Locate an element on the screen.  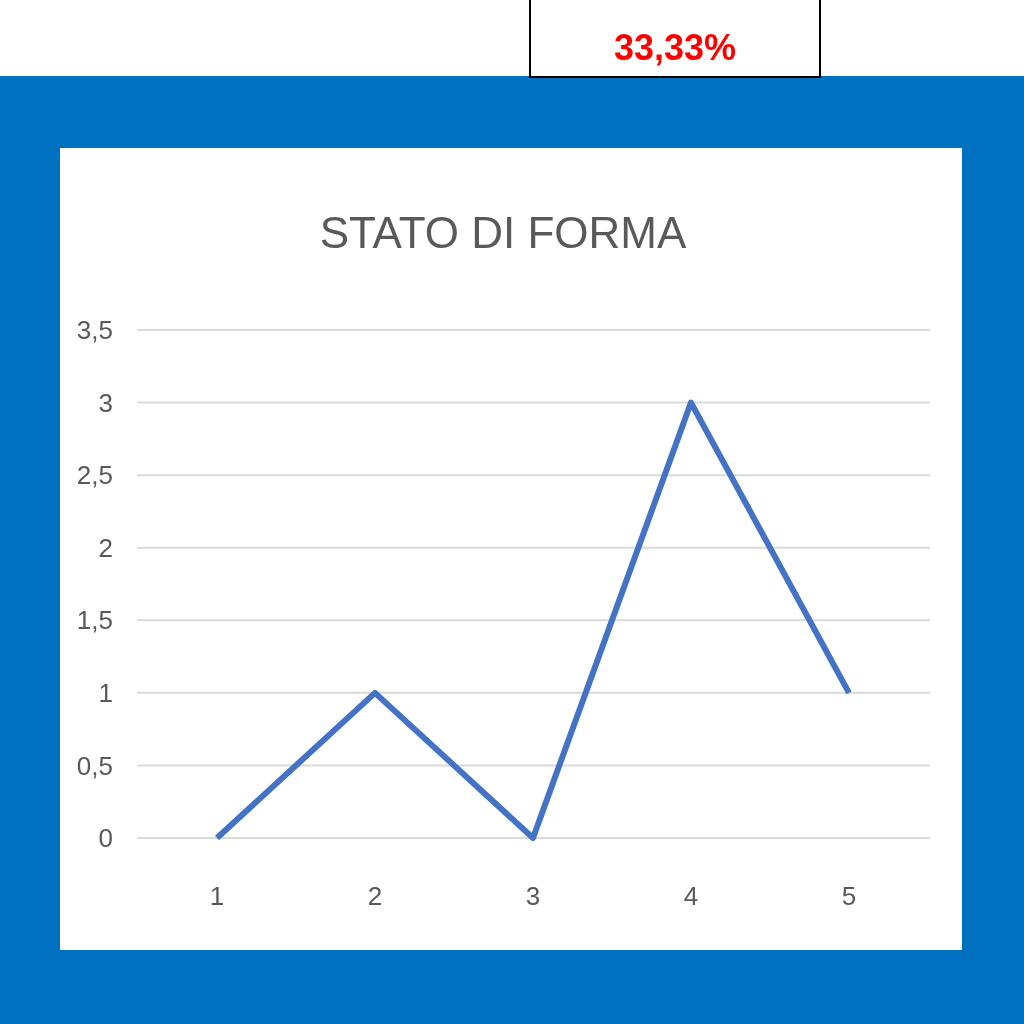
y-tick-label: 0 is located at coordinates (105, 838).